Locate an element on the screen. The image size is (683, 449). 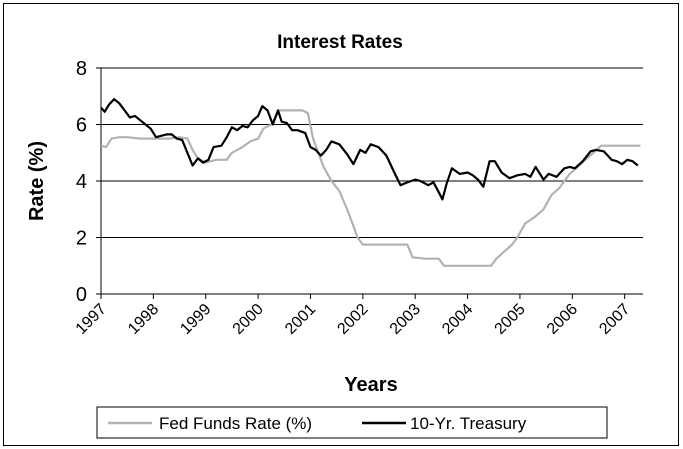
x-tick-label: 2004 is located at coordinates (457, 319).